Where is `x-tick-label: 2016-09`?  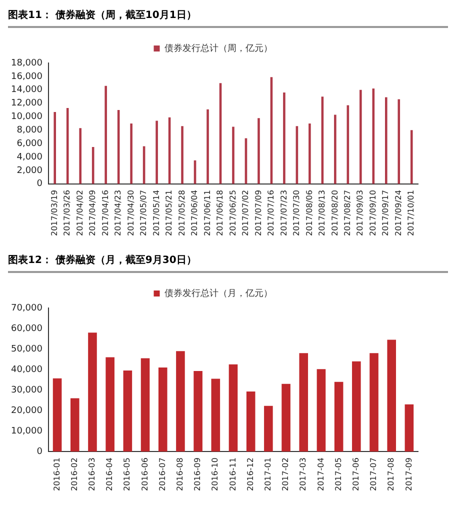 x-tick-label: 2016-09 is located at coordinates (197, 475).